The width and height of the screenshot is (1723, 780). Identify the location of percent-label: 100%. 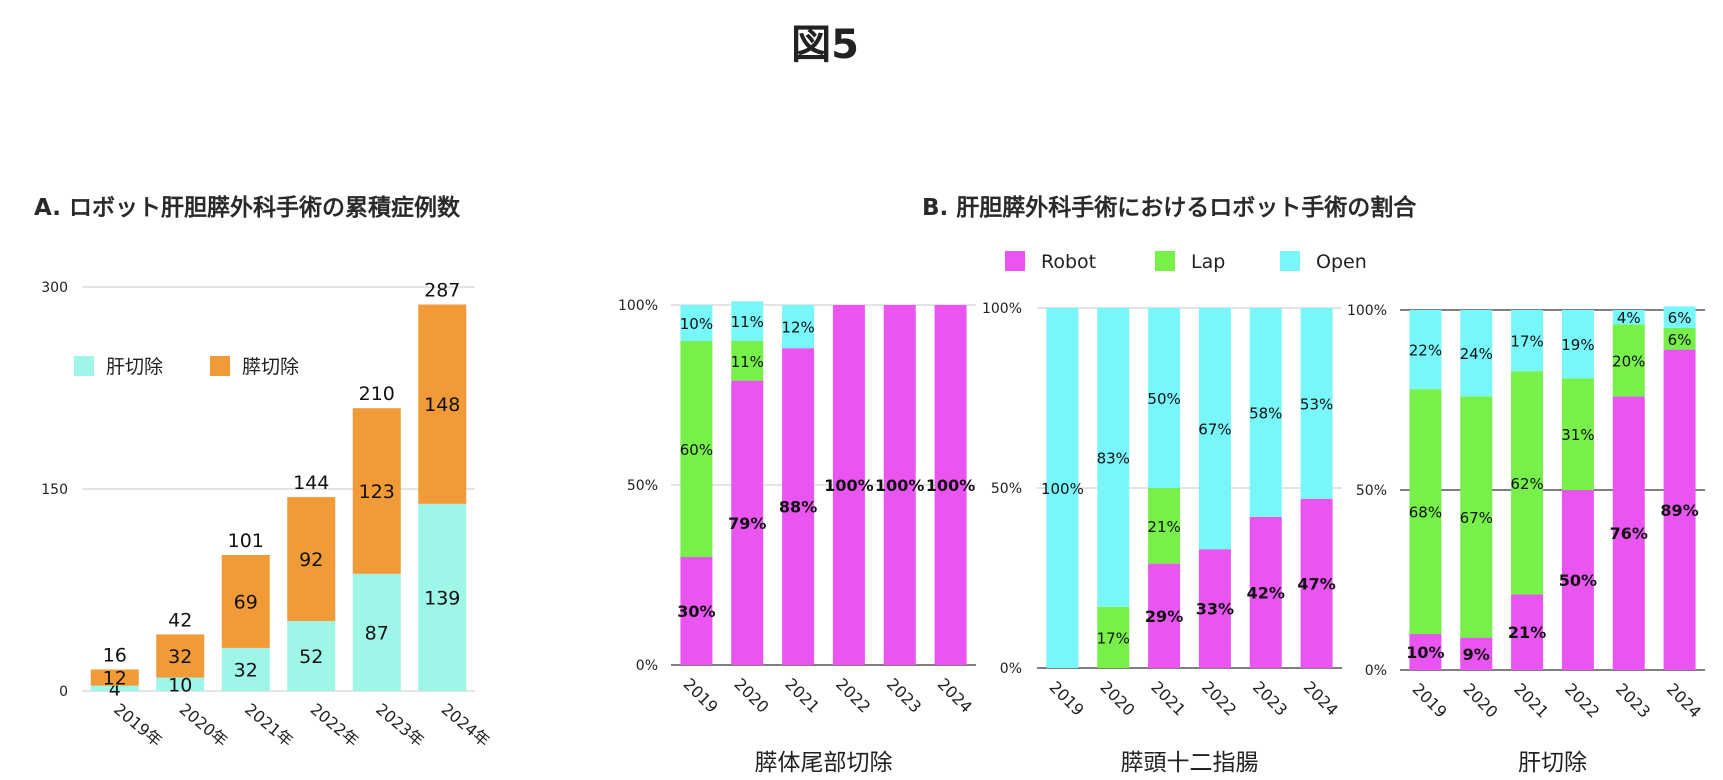
(950, 485).